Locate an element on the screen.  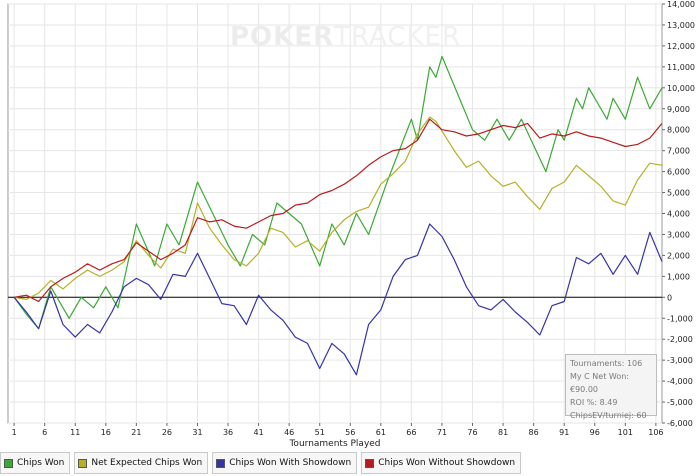
y-tick-label: 12,000 is located at coordinates (681, 46).